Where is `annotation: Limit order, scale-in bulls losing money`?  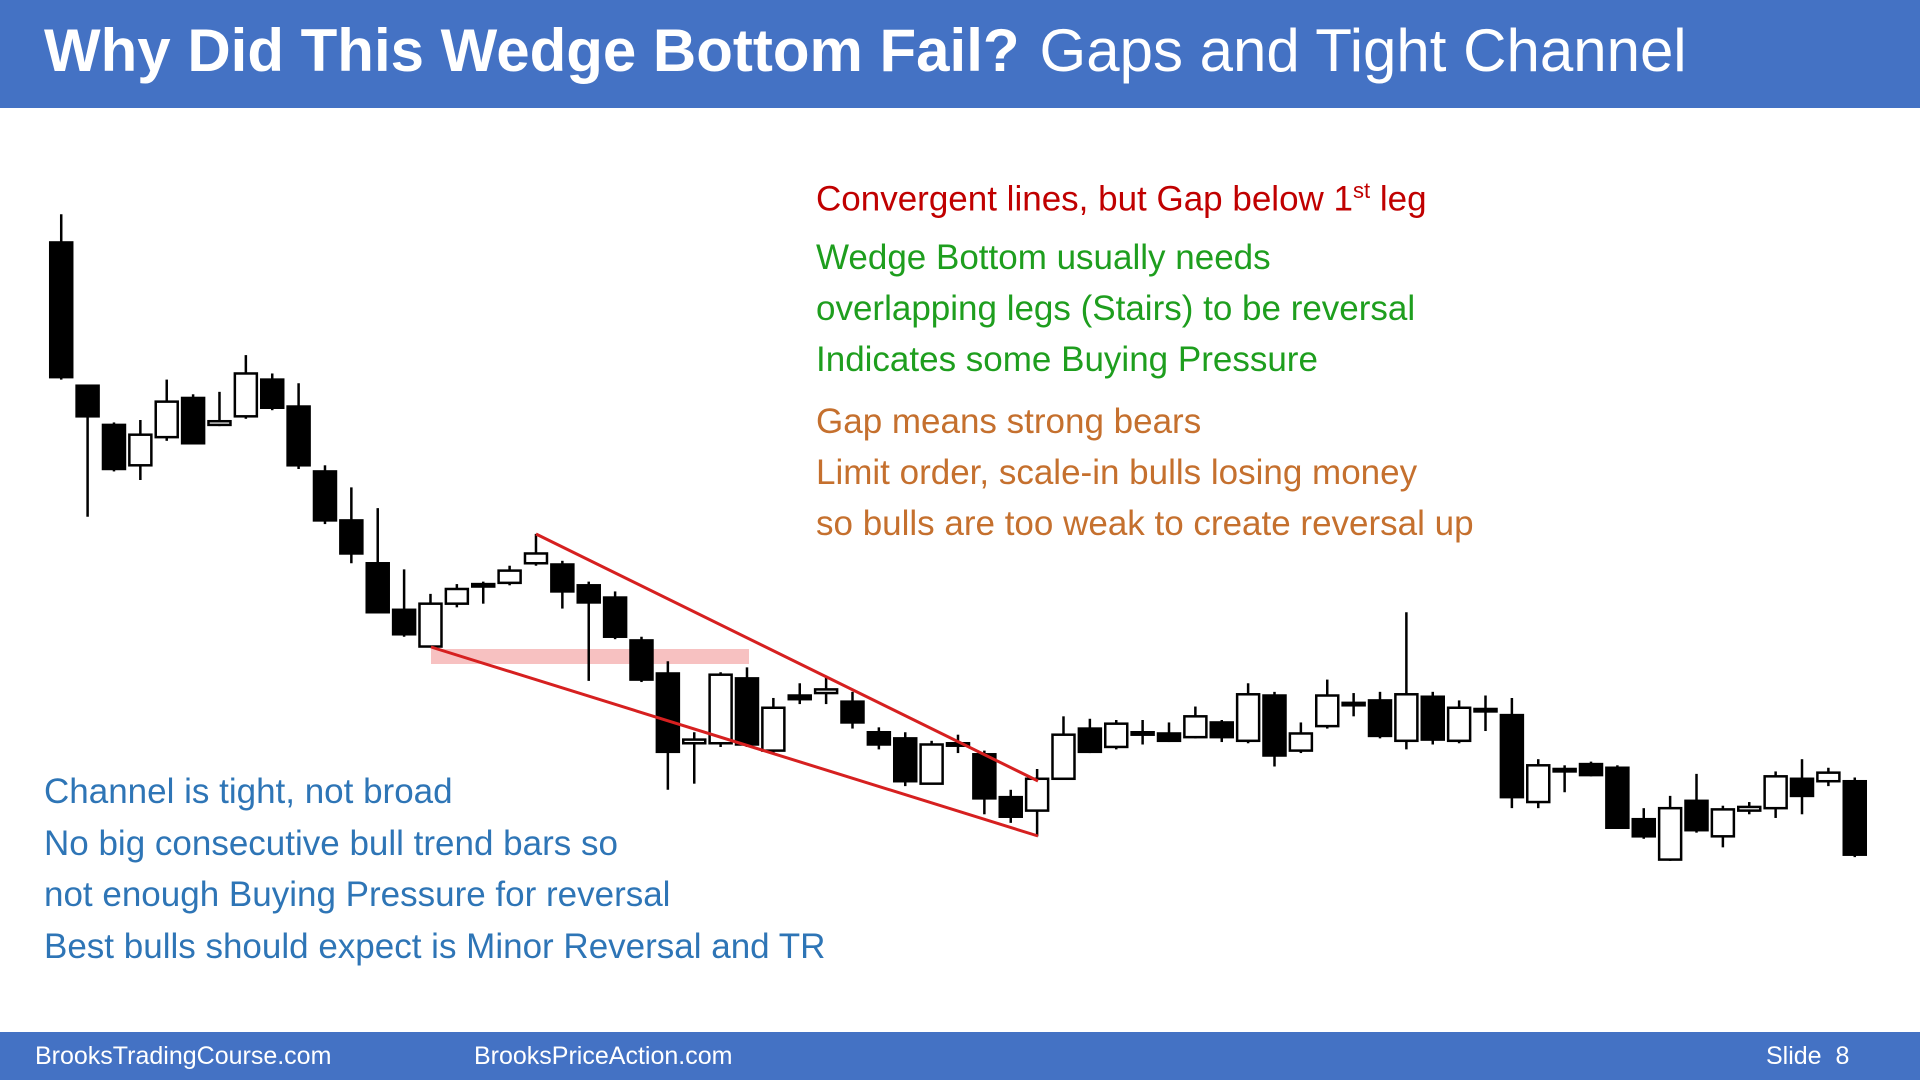
annotation: Limit order, scale-in bulls losing money is located at coordinates (1116, 473).